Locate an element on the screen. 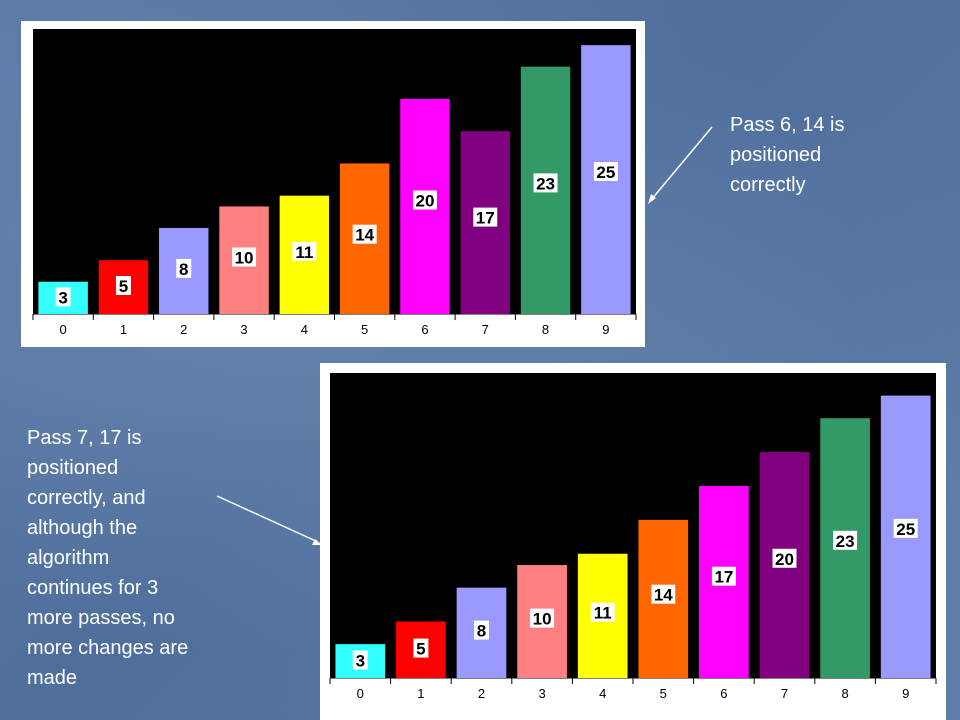 Image resolution: width=960 pixels, height=720 pixels. chart2-data-label: 14 is located at coordinates (663, 595).